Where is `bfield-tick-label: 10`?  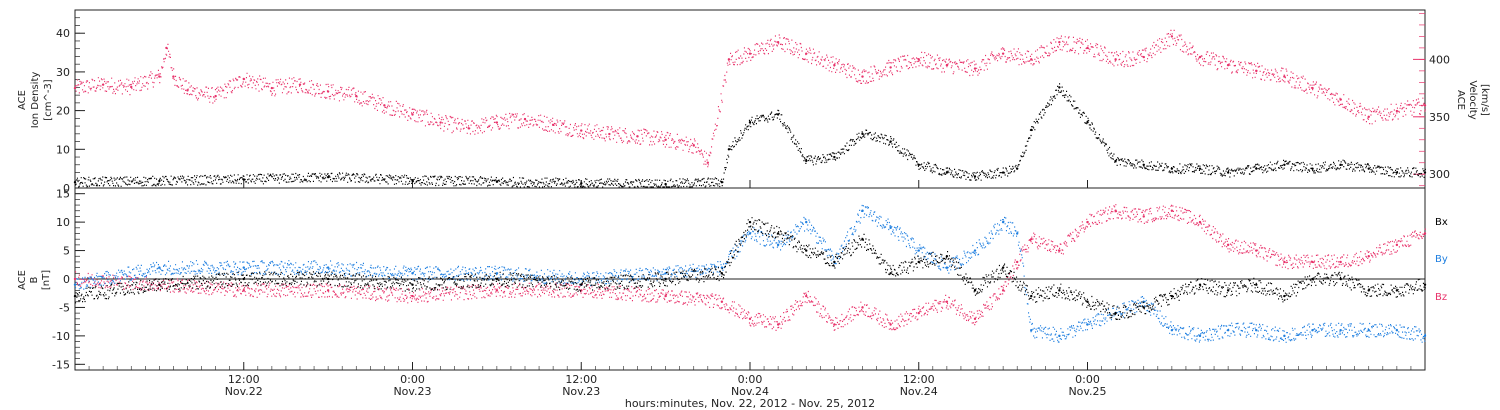 bfield-tick-label: 10 is located at coordinates (63, 222).